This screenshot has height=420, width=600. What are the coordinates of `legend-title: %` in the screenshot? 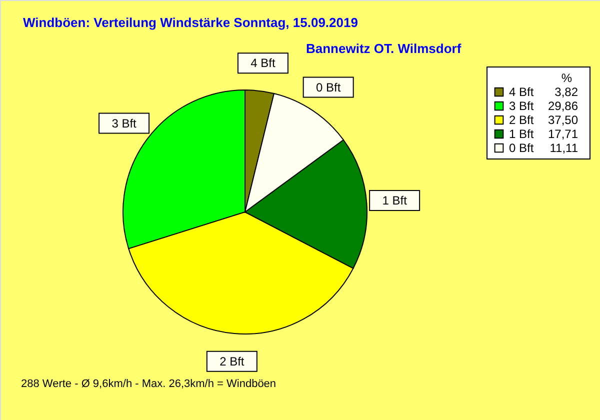 It's located at (566, 78).